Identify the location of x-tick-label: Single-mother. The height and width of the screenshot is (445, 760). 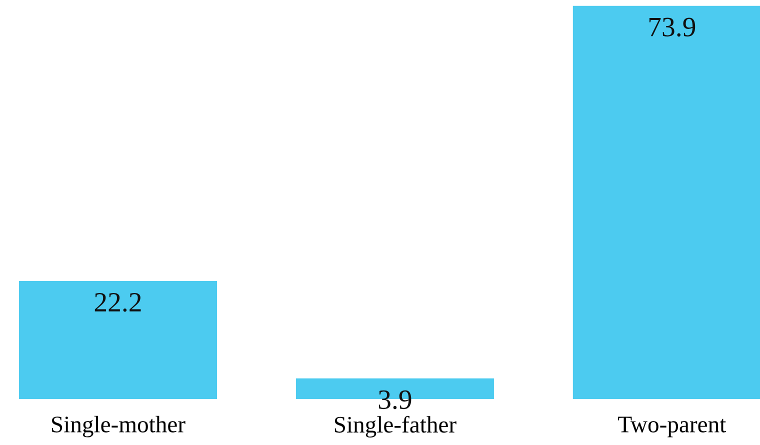
(119, 427).